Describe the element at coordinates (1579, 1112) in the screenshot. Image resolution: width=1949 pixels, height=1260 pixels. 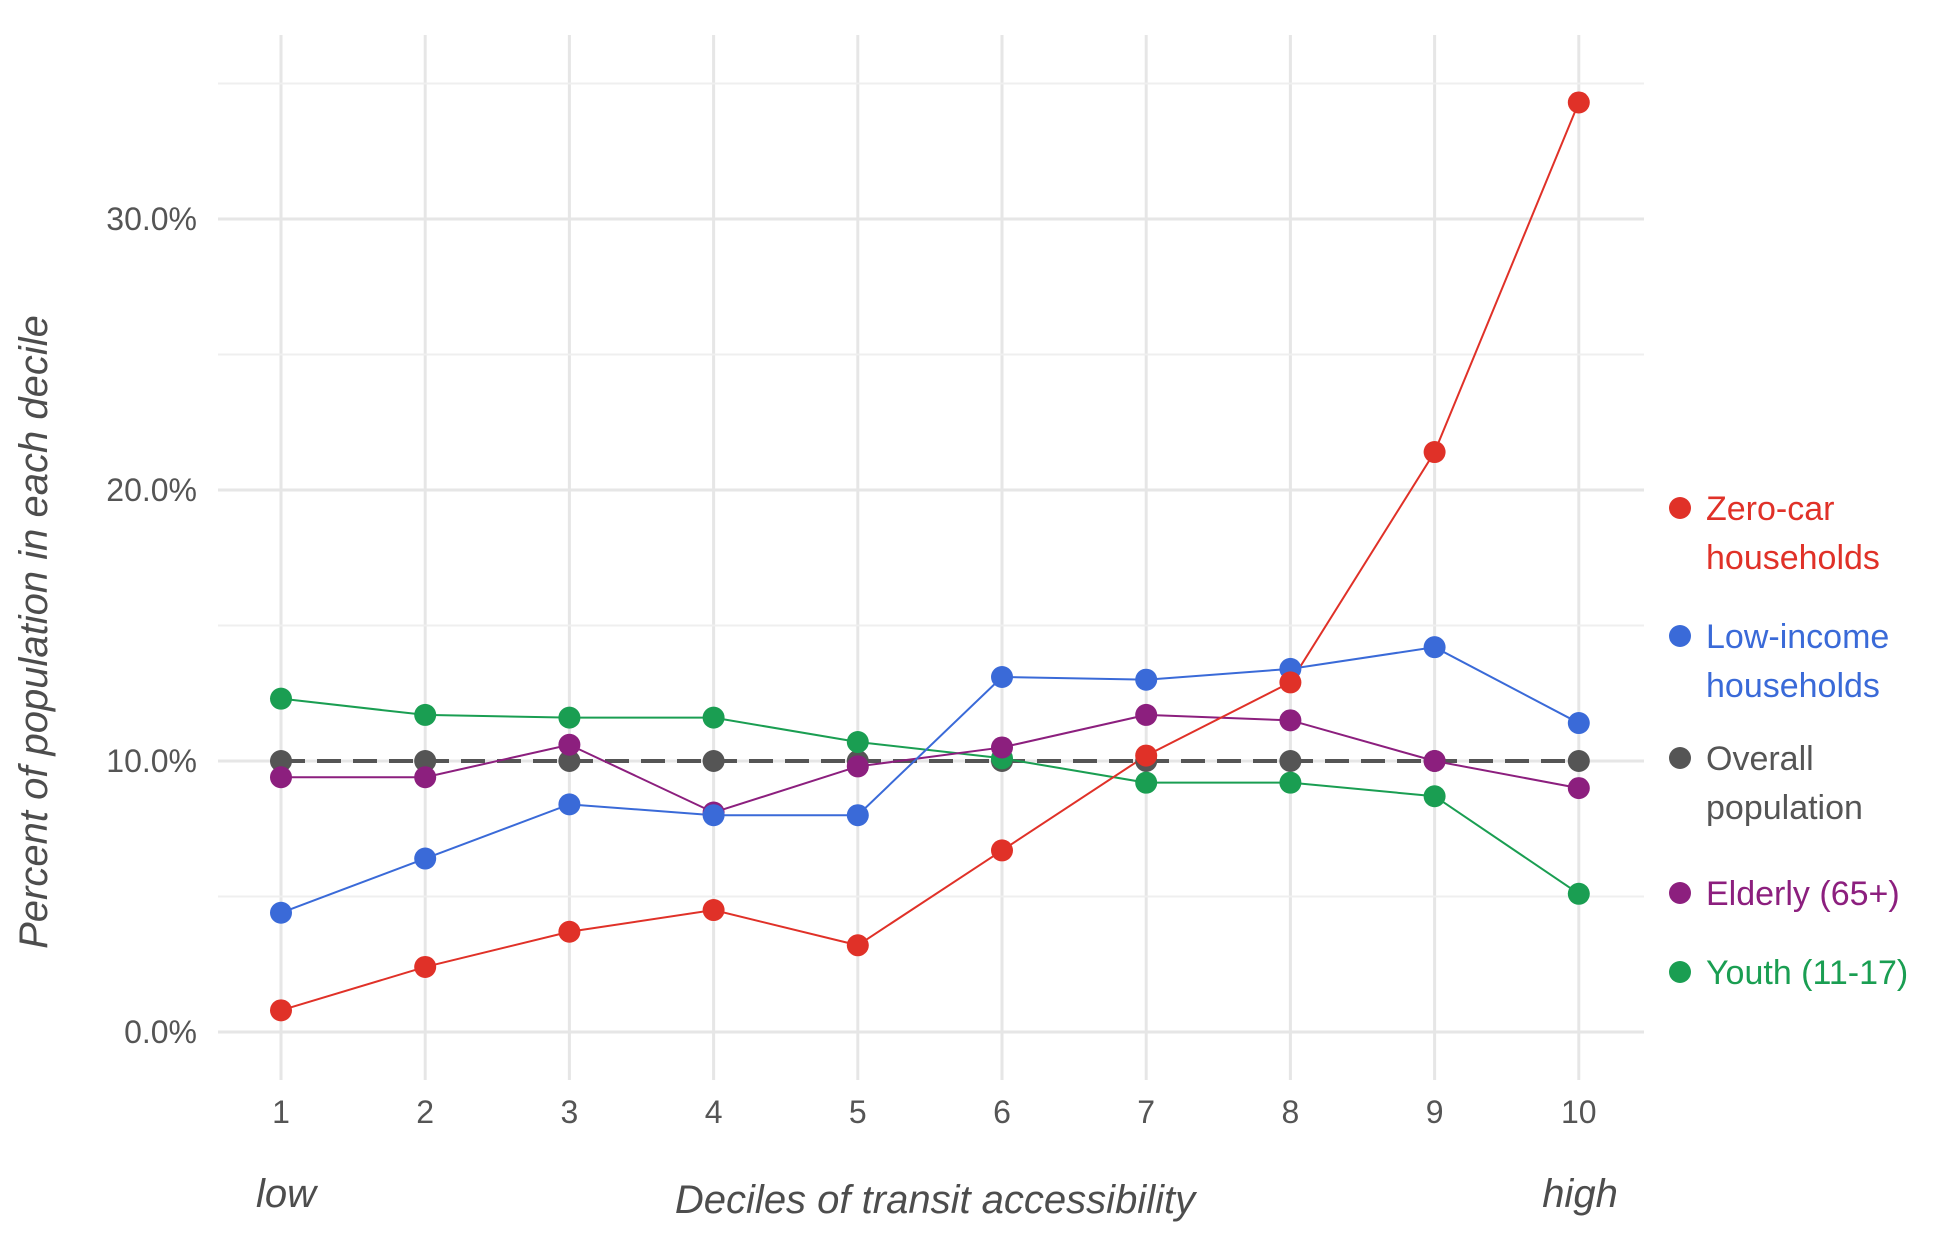
I see `x-tick-label: 10` at that location.